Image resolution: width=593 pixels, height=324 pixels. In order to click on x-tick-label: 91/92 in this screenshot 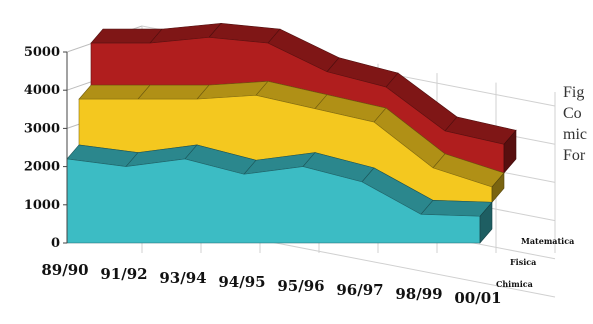, I will do `click(123, 274)`.